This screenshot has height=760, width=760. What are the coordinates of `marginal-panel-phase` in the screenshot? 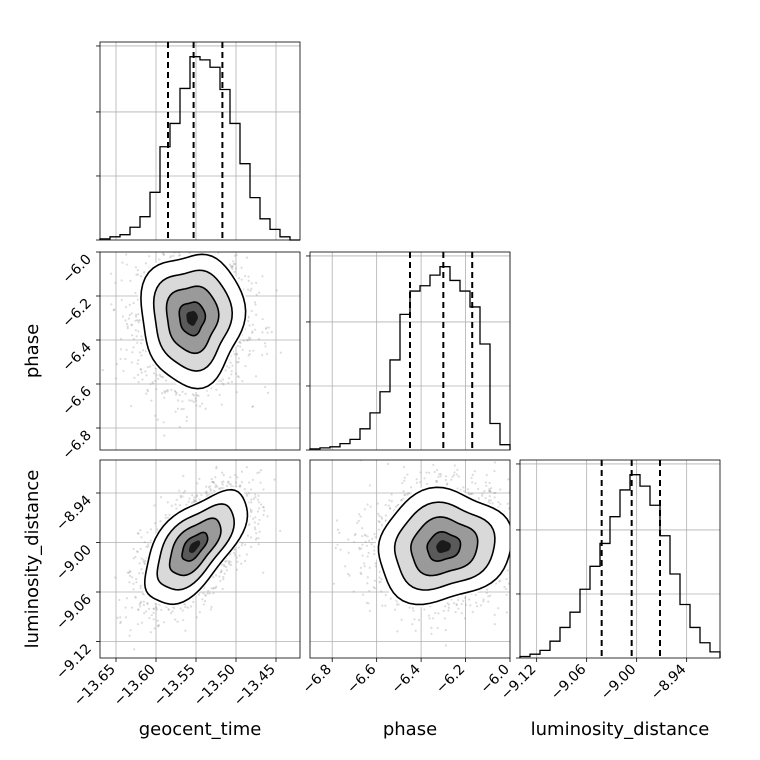 It's located at (408, 351).